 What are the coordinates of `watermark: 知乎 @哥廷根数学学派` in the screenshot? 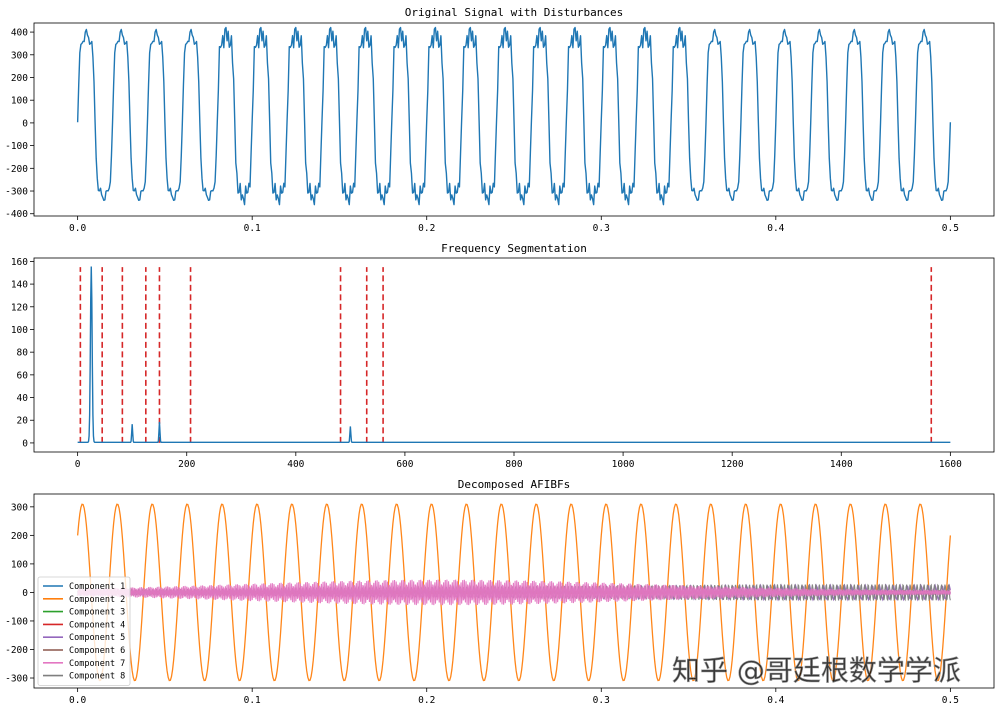 It's located at (816, 670).